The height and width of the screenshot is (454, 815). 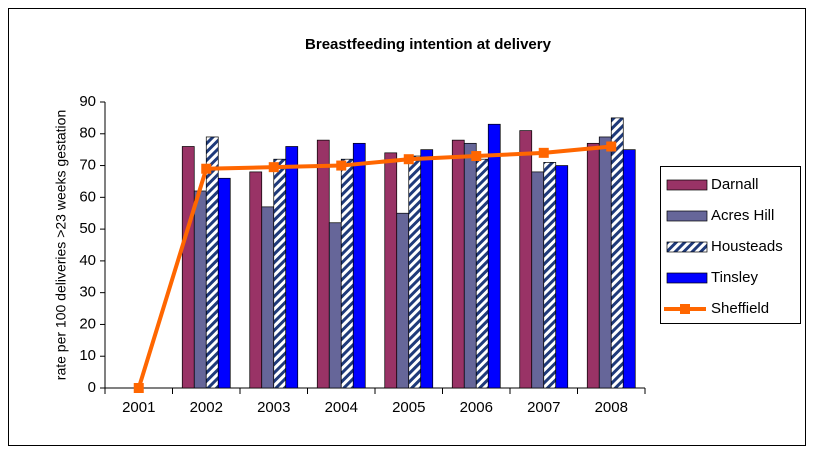 I want to click on legend-label: Housteads, so click(x=747, y=246).